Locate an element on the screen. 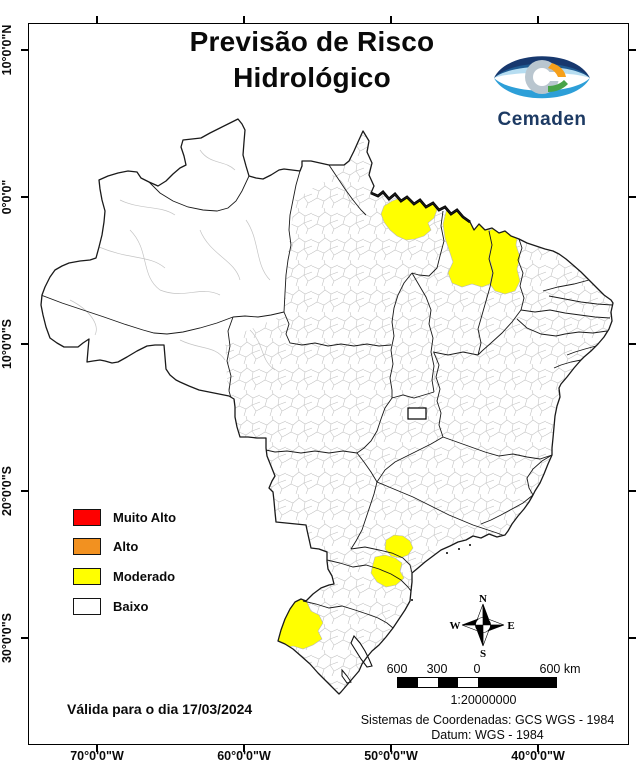 The image size is (642, 768). legend-item-muito-alto: Muito Alto is located at coordinates (124, 517).